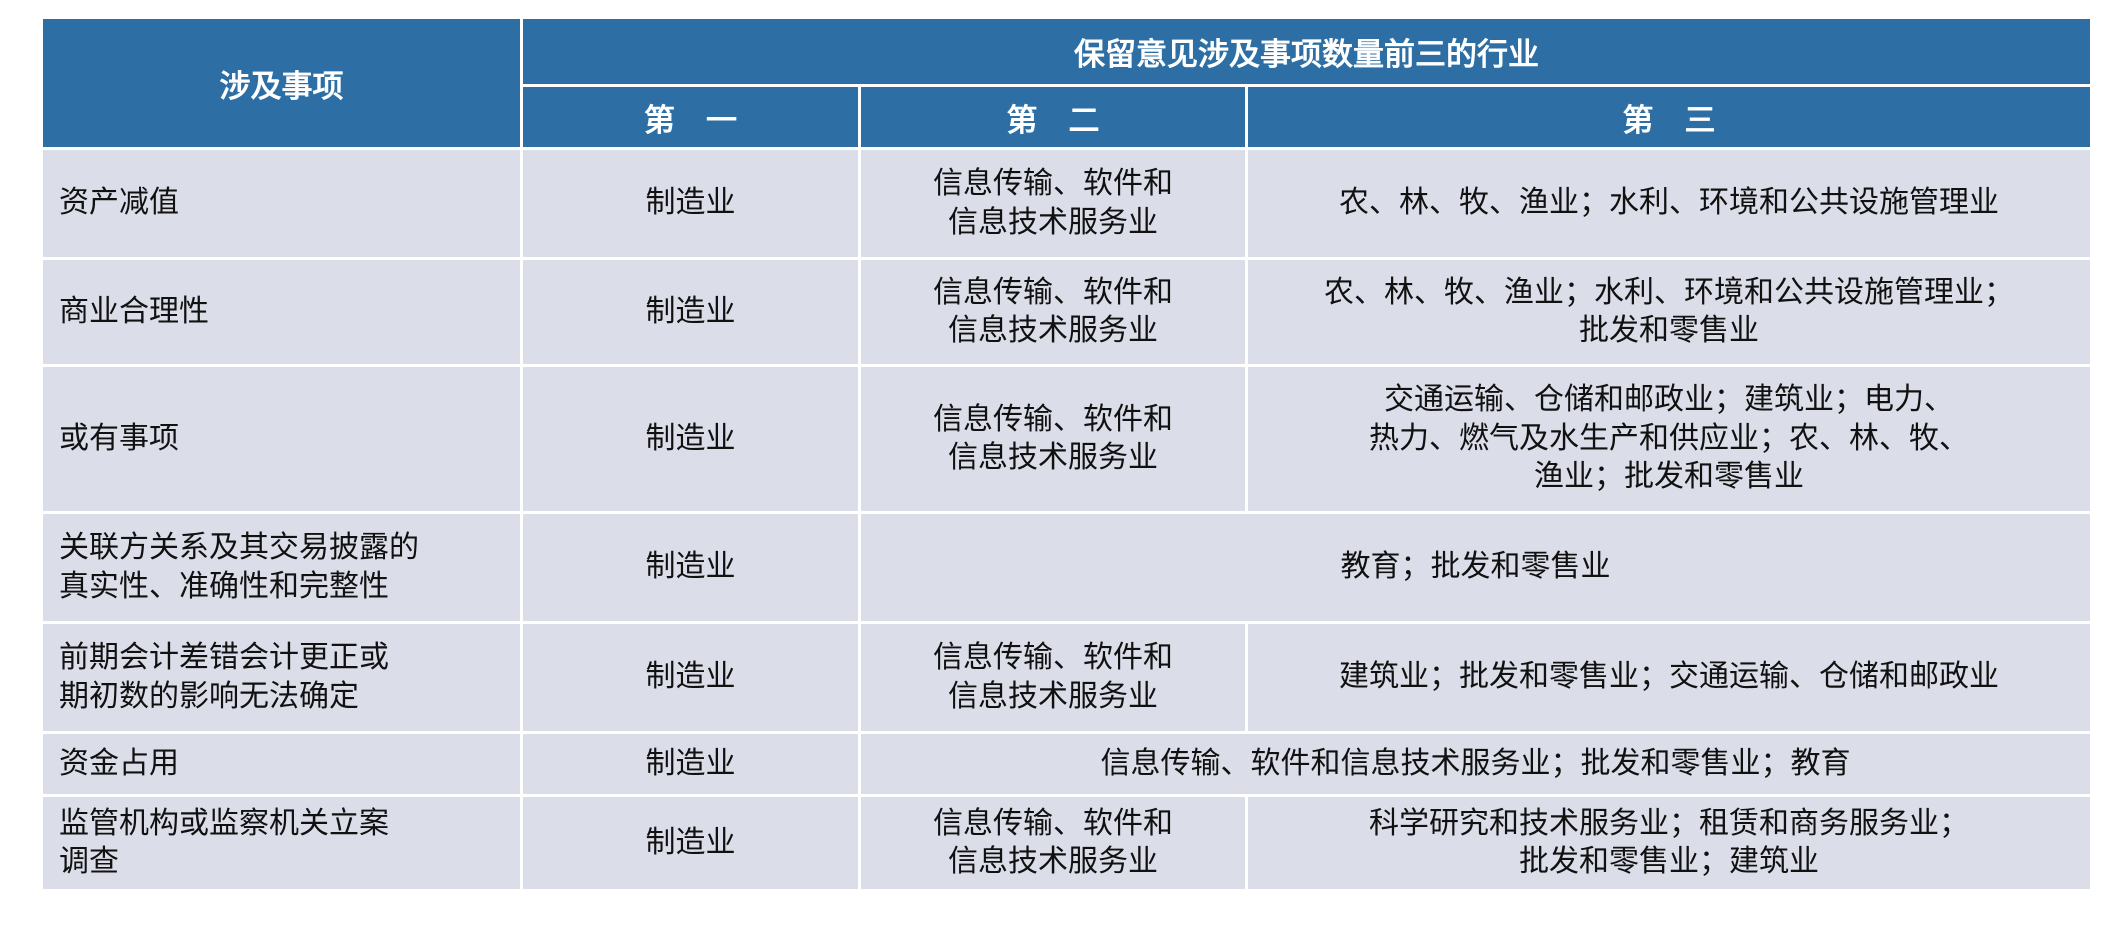 The image size is (2118, 927). I want to click on merged-rank2-rank3-cell: 信息传输、软件和信息技术服务业；批发和零售业；教育, so click(1475, 764).